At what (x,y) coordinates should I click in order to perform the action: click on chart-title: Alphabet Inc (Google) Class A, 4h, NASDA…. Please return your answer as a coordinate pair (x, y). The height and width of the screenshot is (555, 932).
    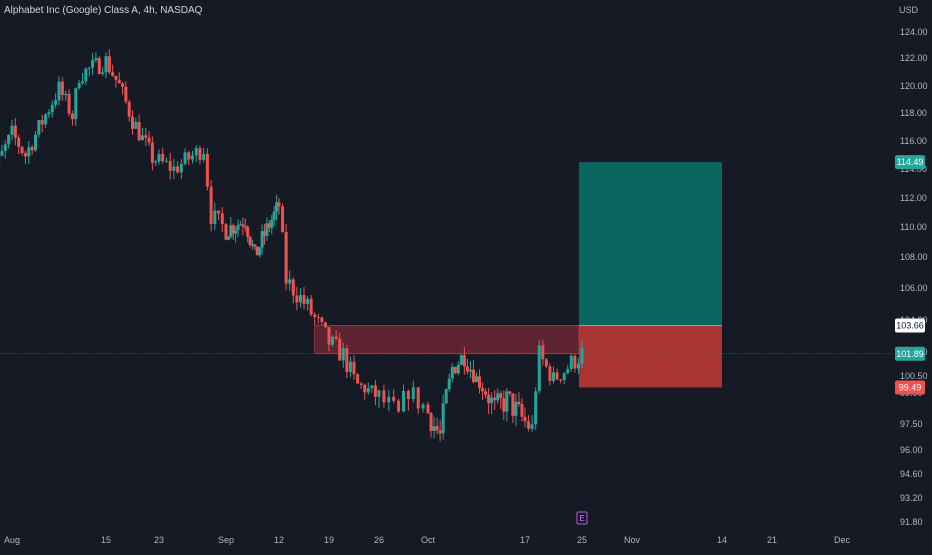
    Looking at the image, I should click on (103, 10).